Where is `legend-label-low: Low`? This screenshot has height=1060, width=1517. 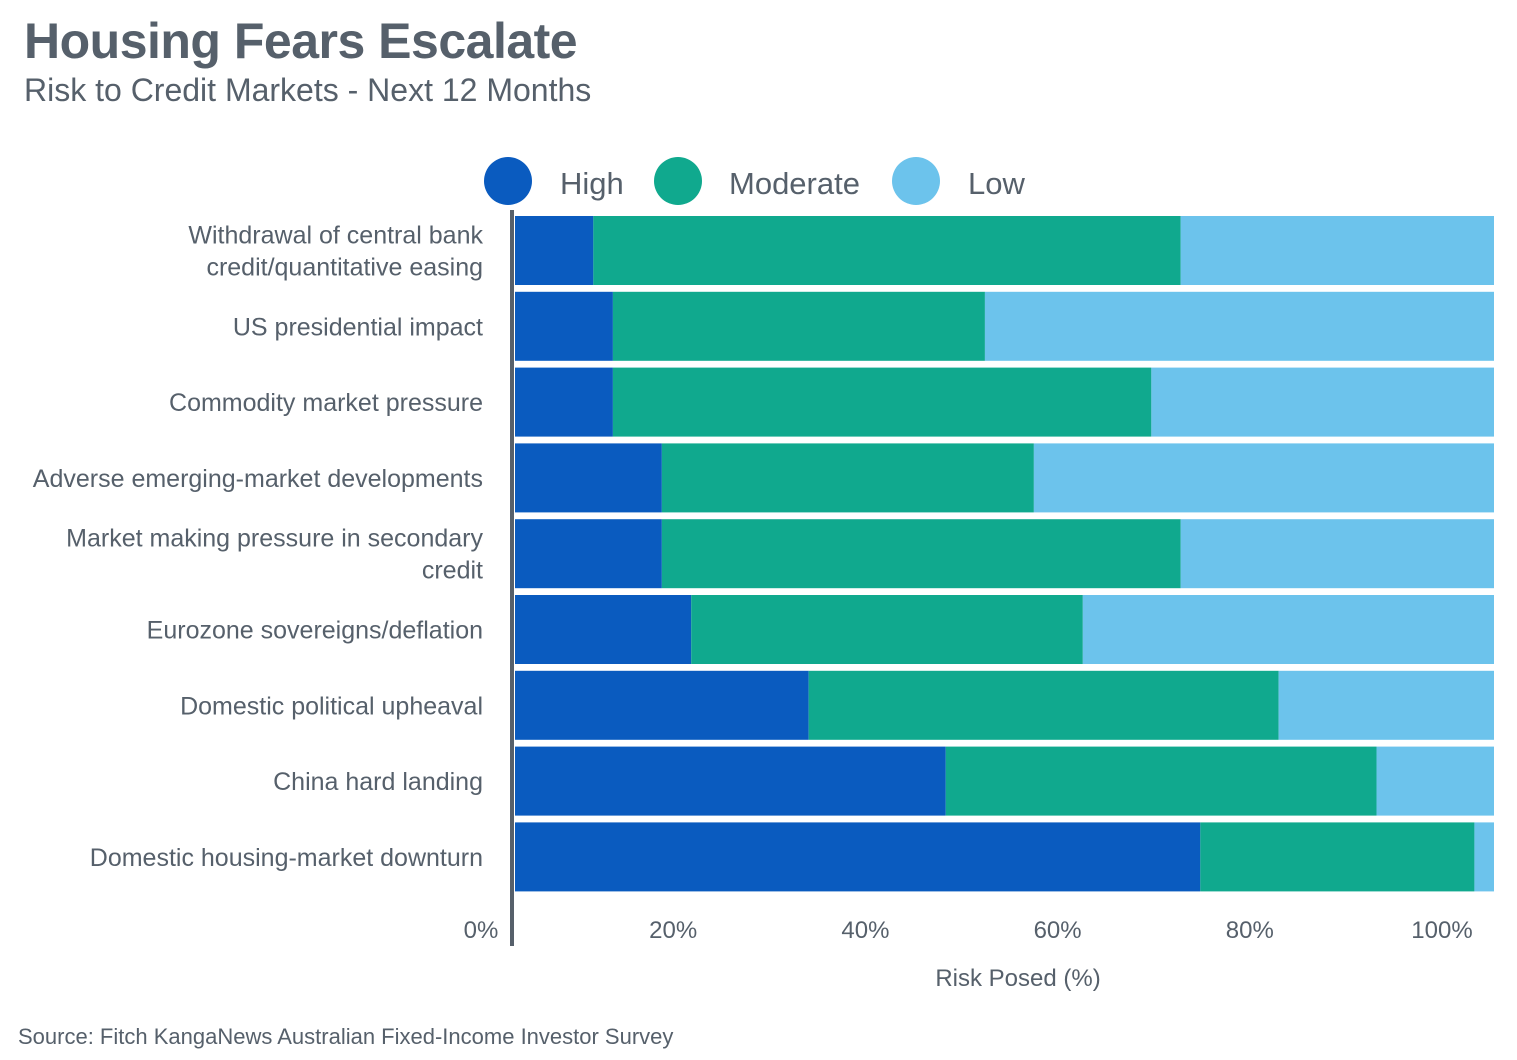 legend-label-low: Low is located at coordinates (996, 183).